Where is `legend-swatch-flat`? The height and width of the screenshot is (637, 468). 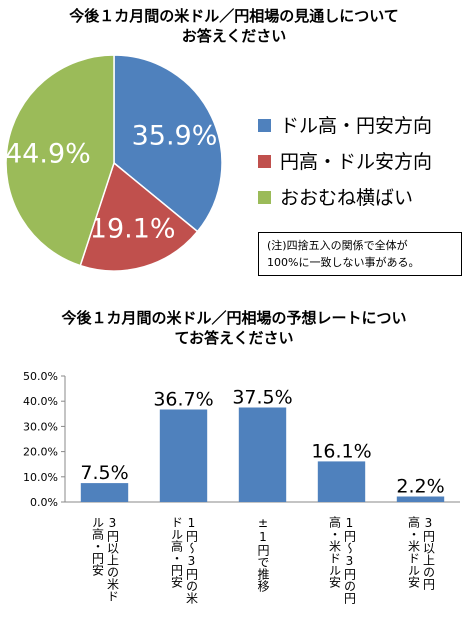
legend-swatch-flat is located at coordinates (264, 197).